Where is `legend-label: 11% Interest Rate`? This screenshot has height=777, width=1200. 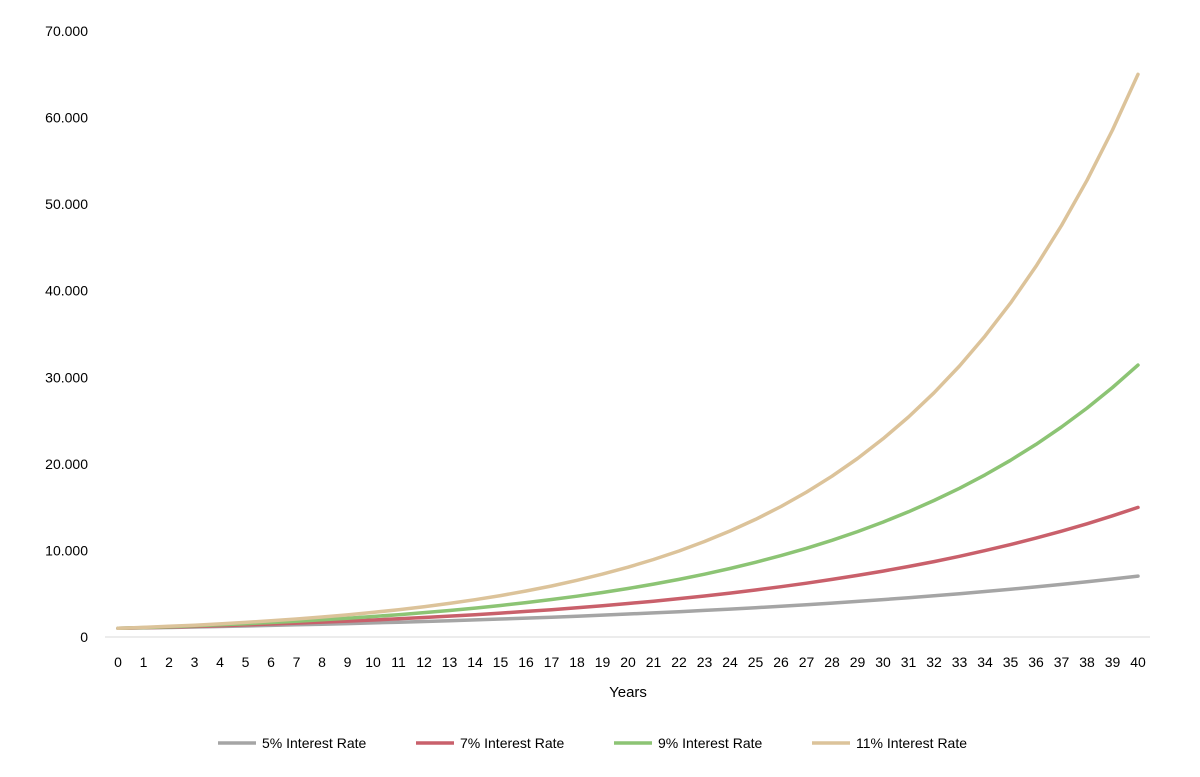
legend-label: 11% Interest Rate is located at coordinates (911, 743).